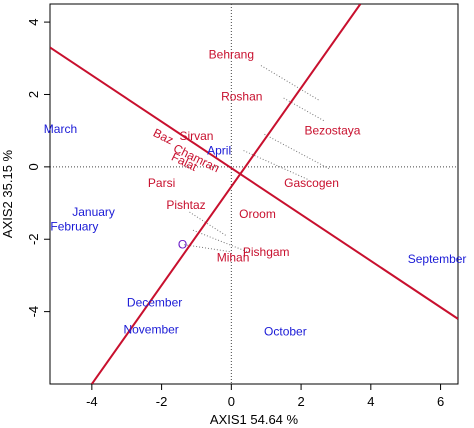  What do you see at coordinates (33, 239) in the screenshot?
I see `y-tick-label: -2` at bounding box center [33, 239].